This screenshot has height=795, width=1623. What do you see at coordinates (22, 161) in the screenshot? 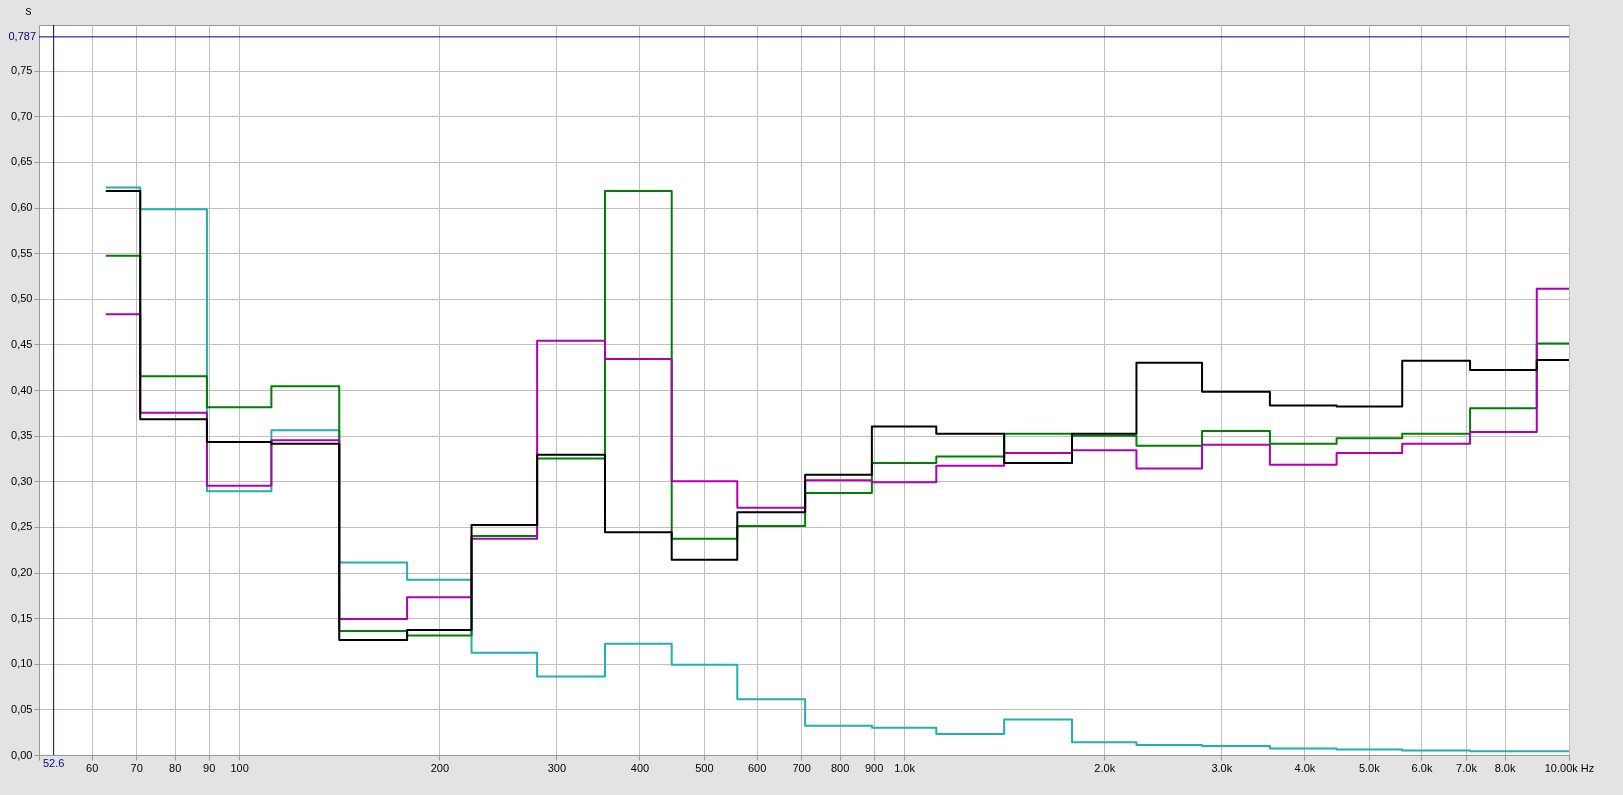
I see `y-tick-label: 0,65` at bounding box center [22, 161].